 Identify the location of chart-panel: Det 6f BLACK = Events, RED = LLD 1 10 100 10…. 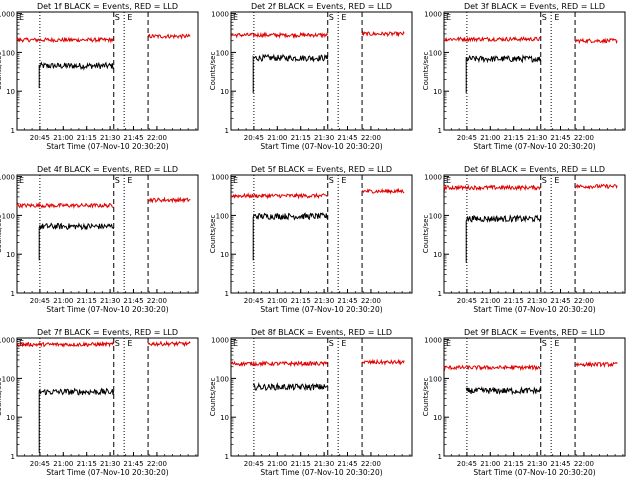
(524, 239).